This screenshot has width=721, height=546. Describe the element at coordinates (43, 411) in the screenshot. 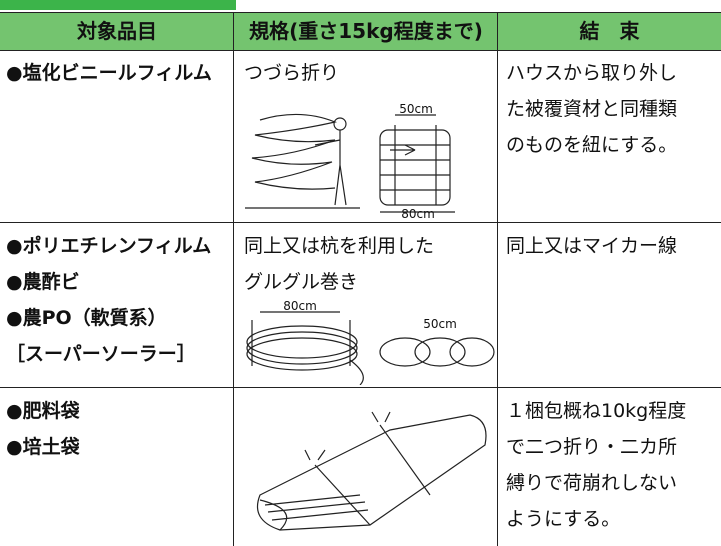

I see `item: ●肥料袋` at that location.